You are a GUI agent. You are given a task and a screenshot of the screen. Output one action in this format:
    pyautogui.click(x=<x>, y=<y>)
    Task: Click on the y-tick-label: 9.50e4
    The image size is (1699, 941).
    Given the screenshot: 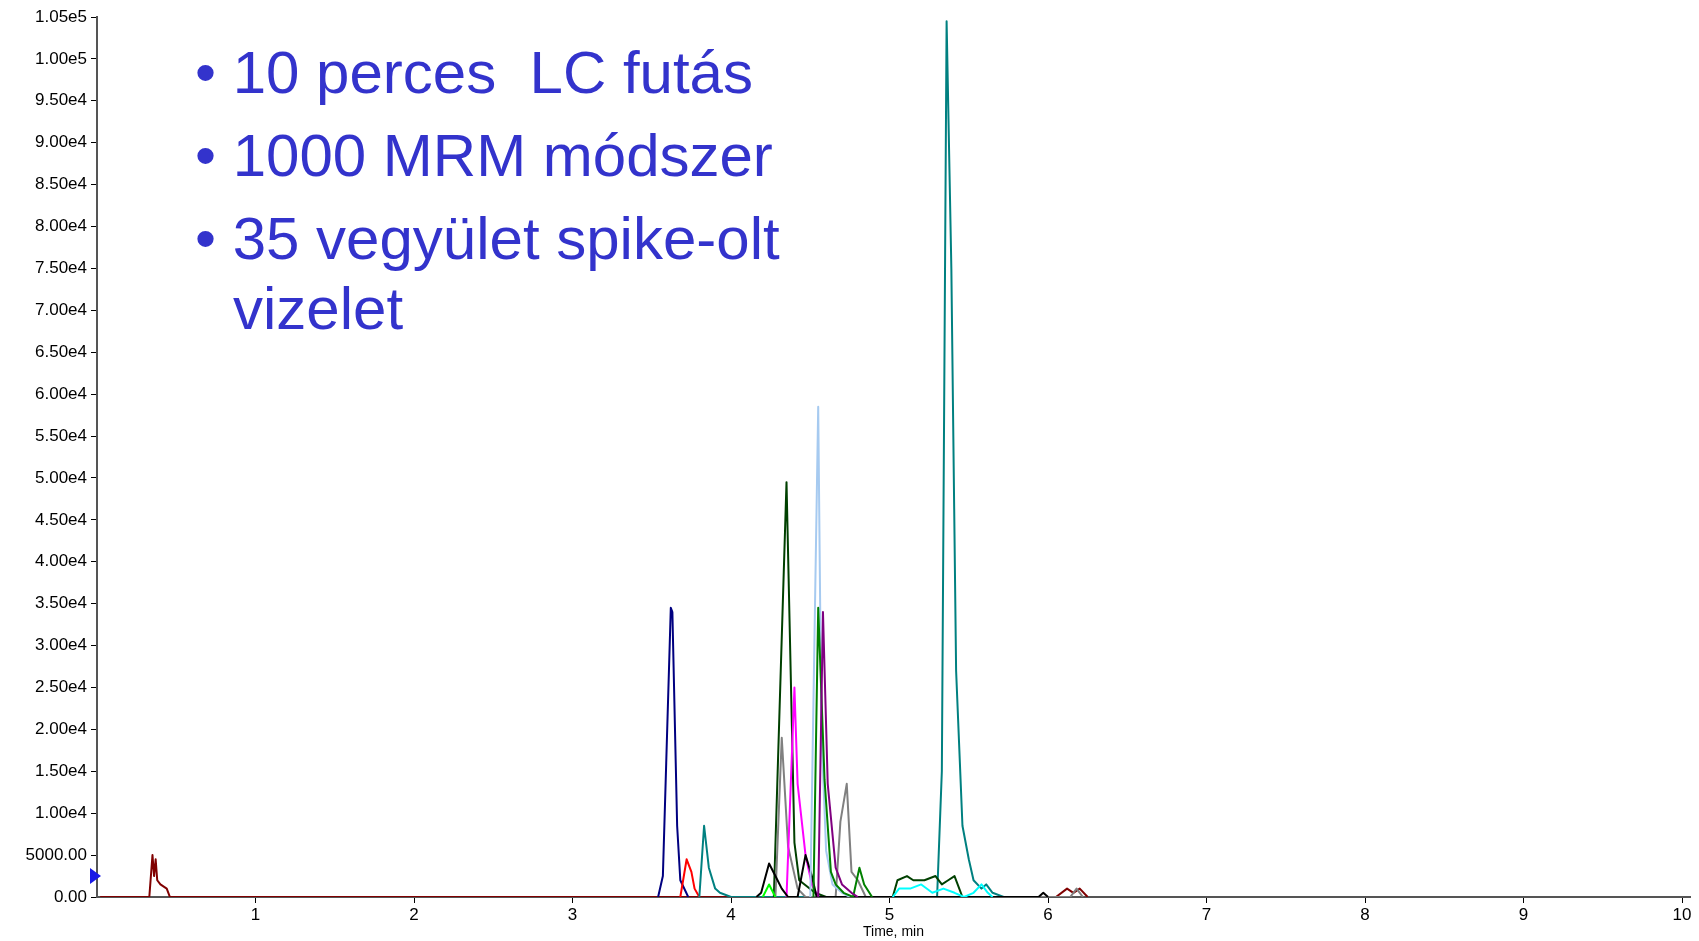 What is the action you would take?
    pyautogui.click(x=61, y=100)
    